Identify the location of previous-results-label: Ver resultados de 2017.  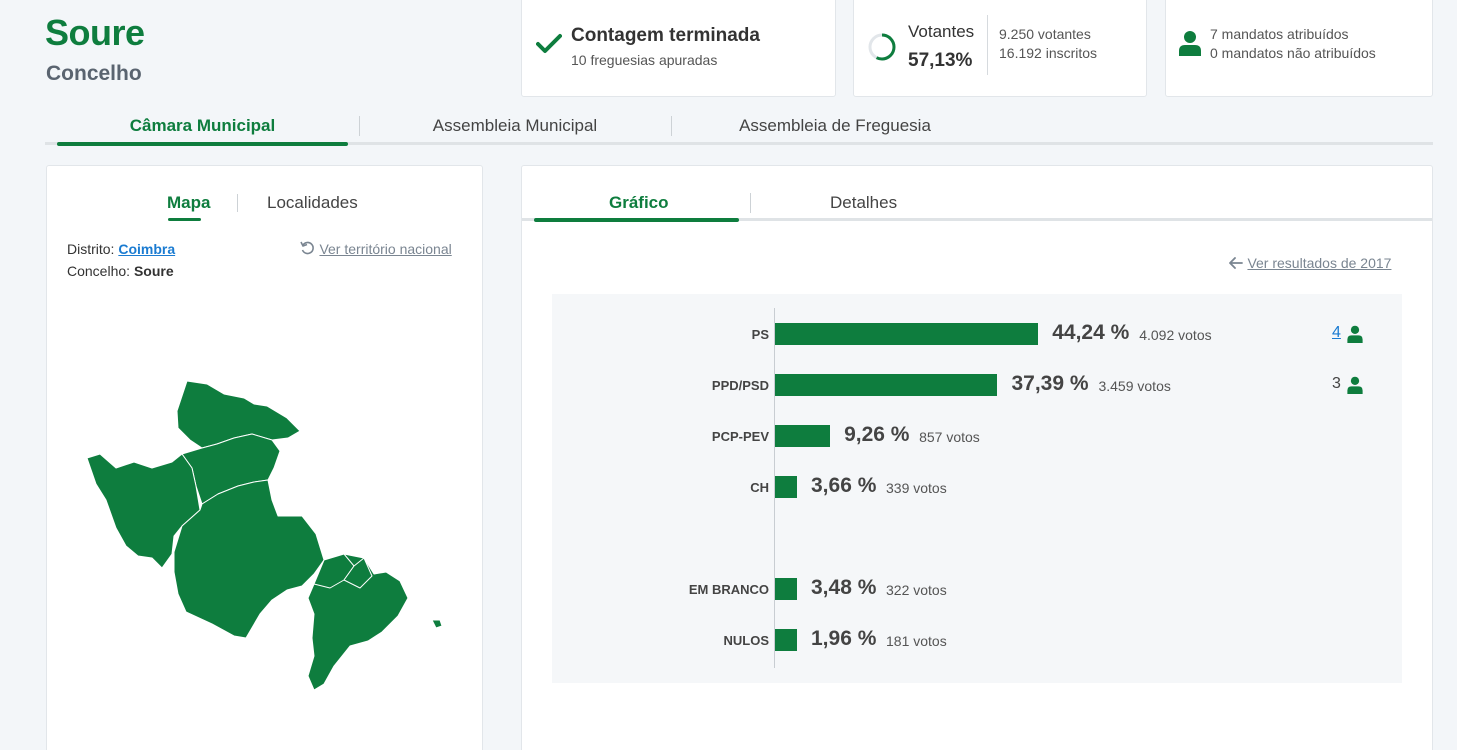
(1319, 263).